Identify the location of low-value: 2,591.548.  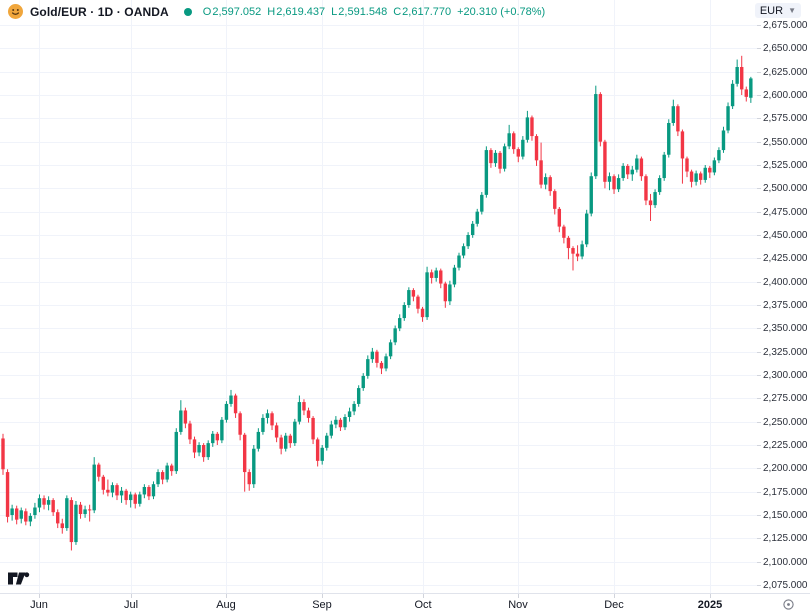
(363, 11).